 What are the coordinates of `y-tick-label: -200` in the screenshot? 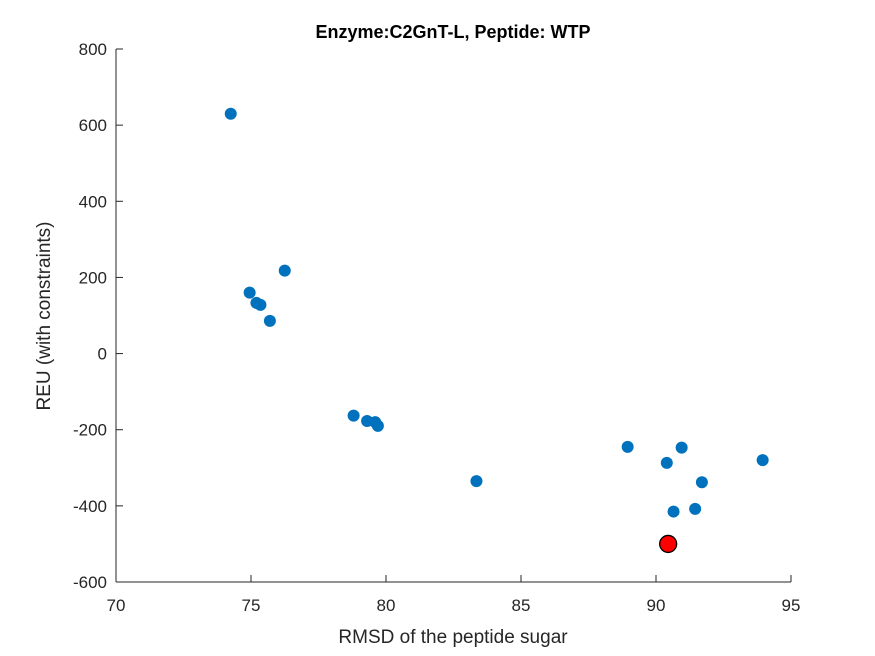 It's located at (90, 430).